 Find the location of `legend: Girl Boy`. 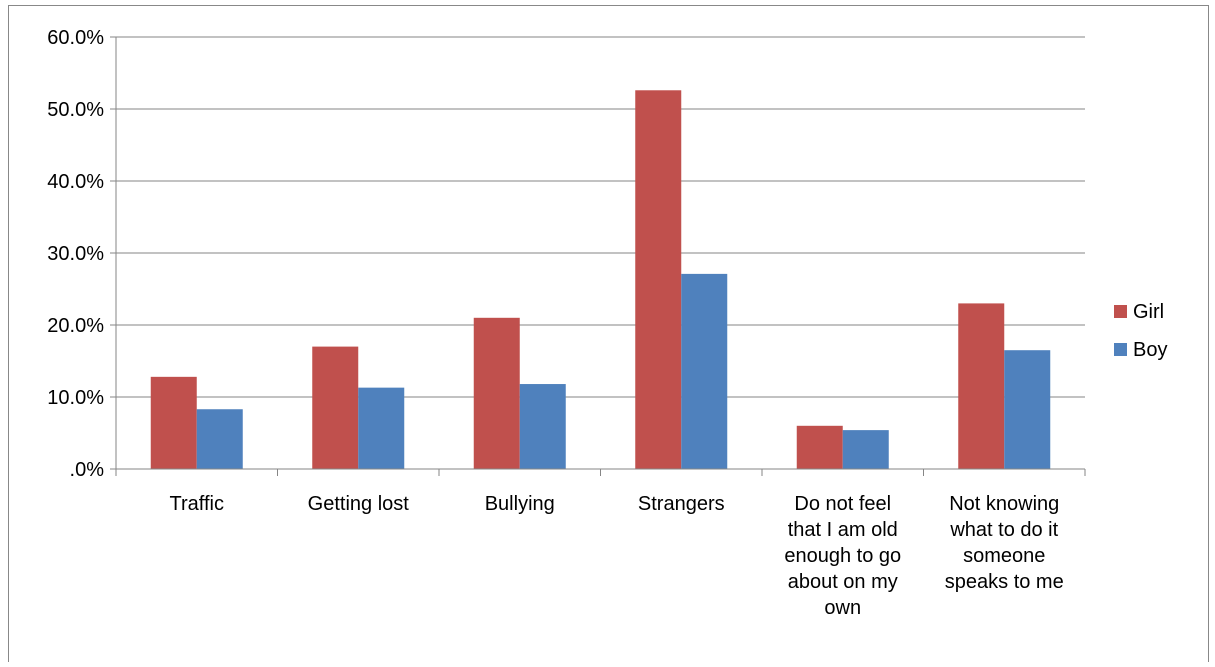

legend: Girl Boy is located at coordinates (1140, 331).